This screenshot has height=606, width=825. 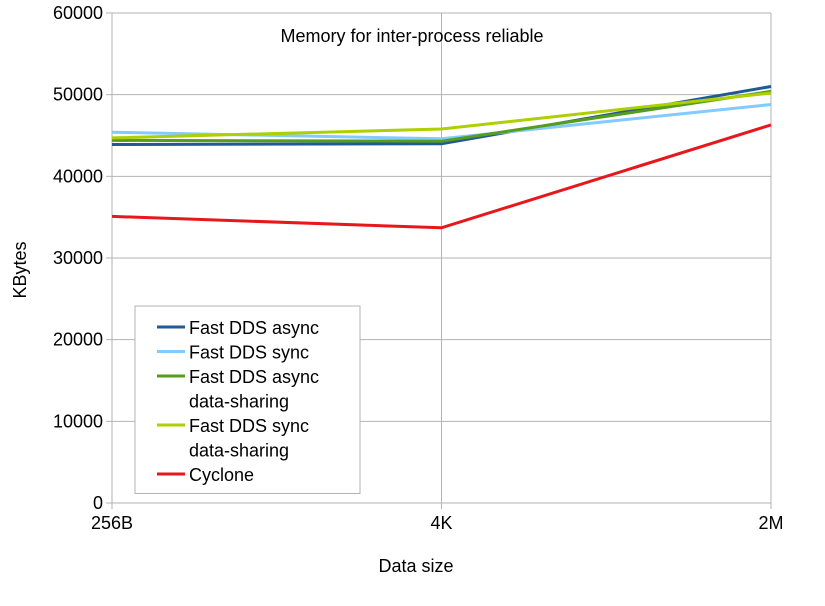 What do you see at coordinates (78, 13) in the screenshot?
I see `y-tick-label: 60000` at bounding box center [78, 13].